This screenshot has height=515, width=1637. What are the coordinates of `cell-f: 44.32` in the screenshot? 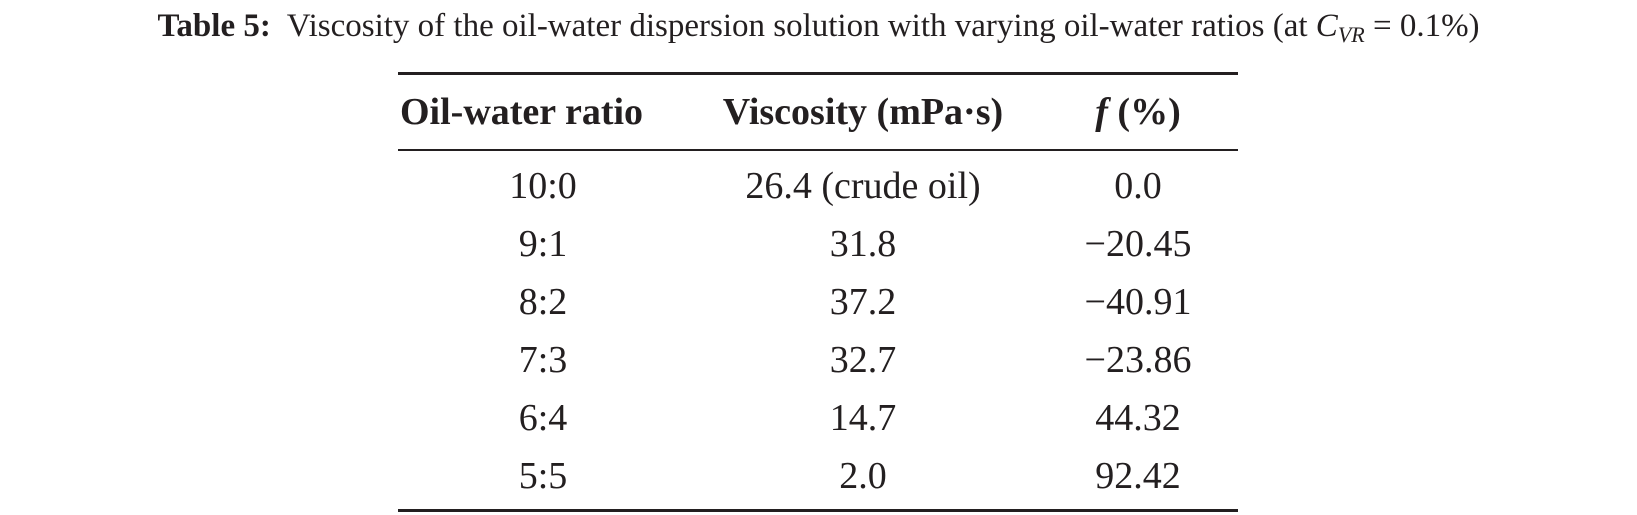 It's located at (1138, 418).